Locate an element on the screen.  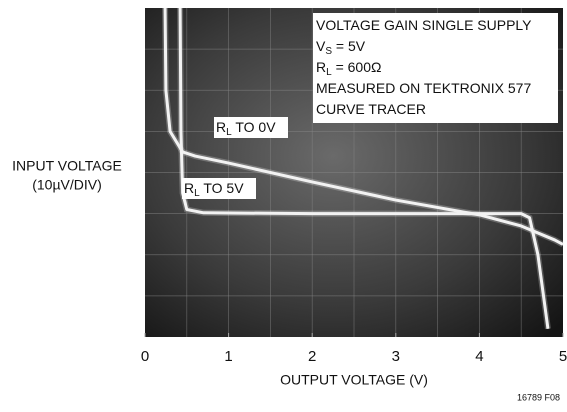
info-line-part: VOLTAGE GAIN SINGLE SUPPLY is located at coordinates (424, 25).